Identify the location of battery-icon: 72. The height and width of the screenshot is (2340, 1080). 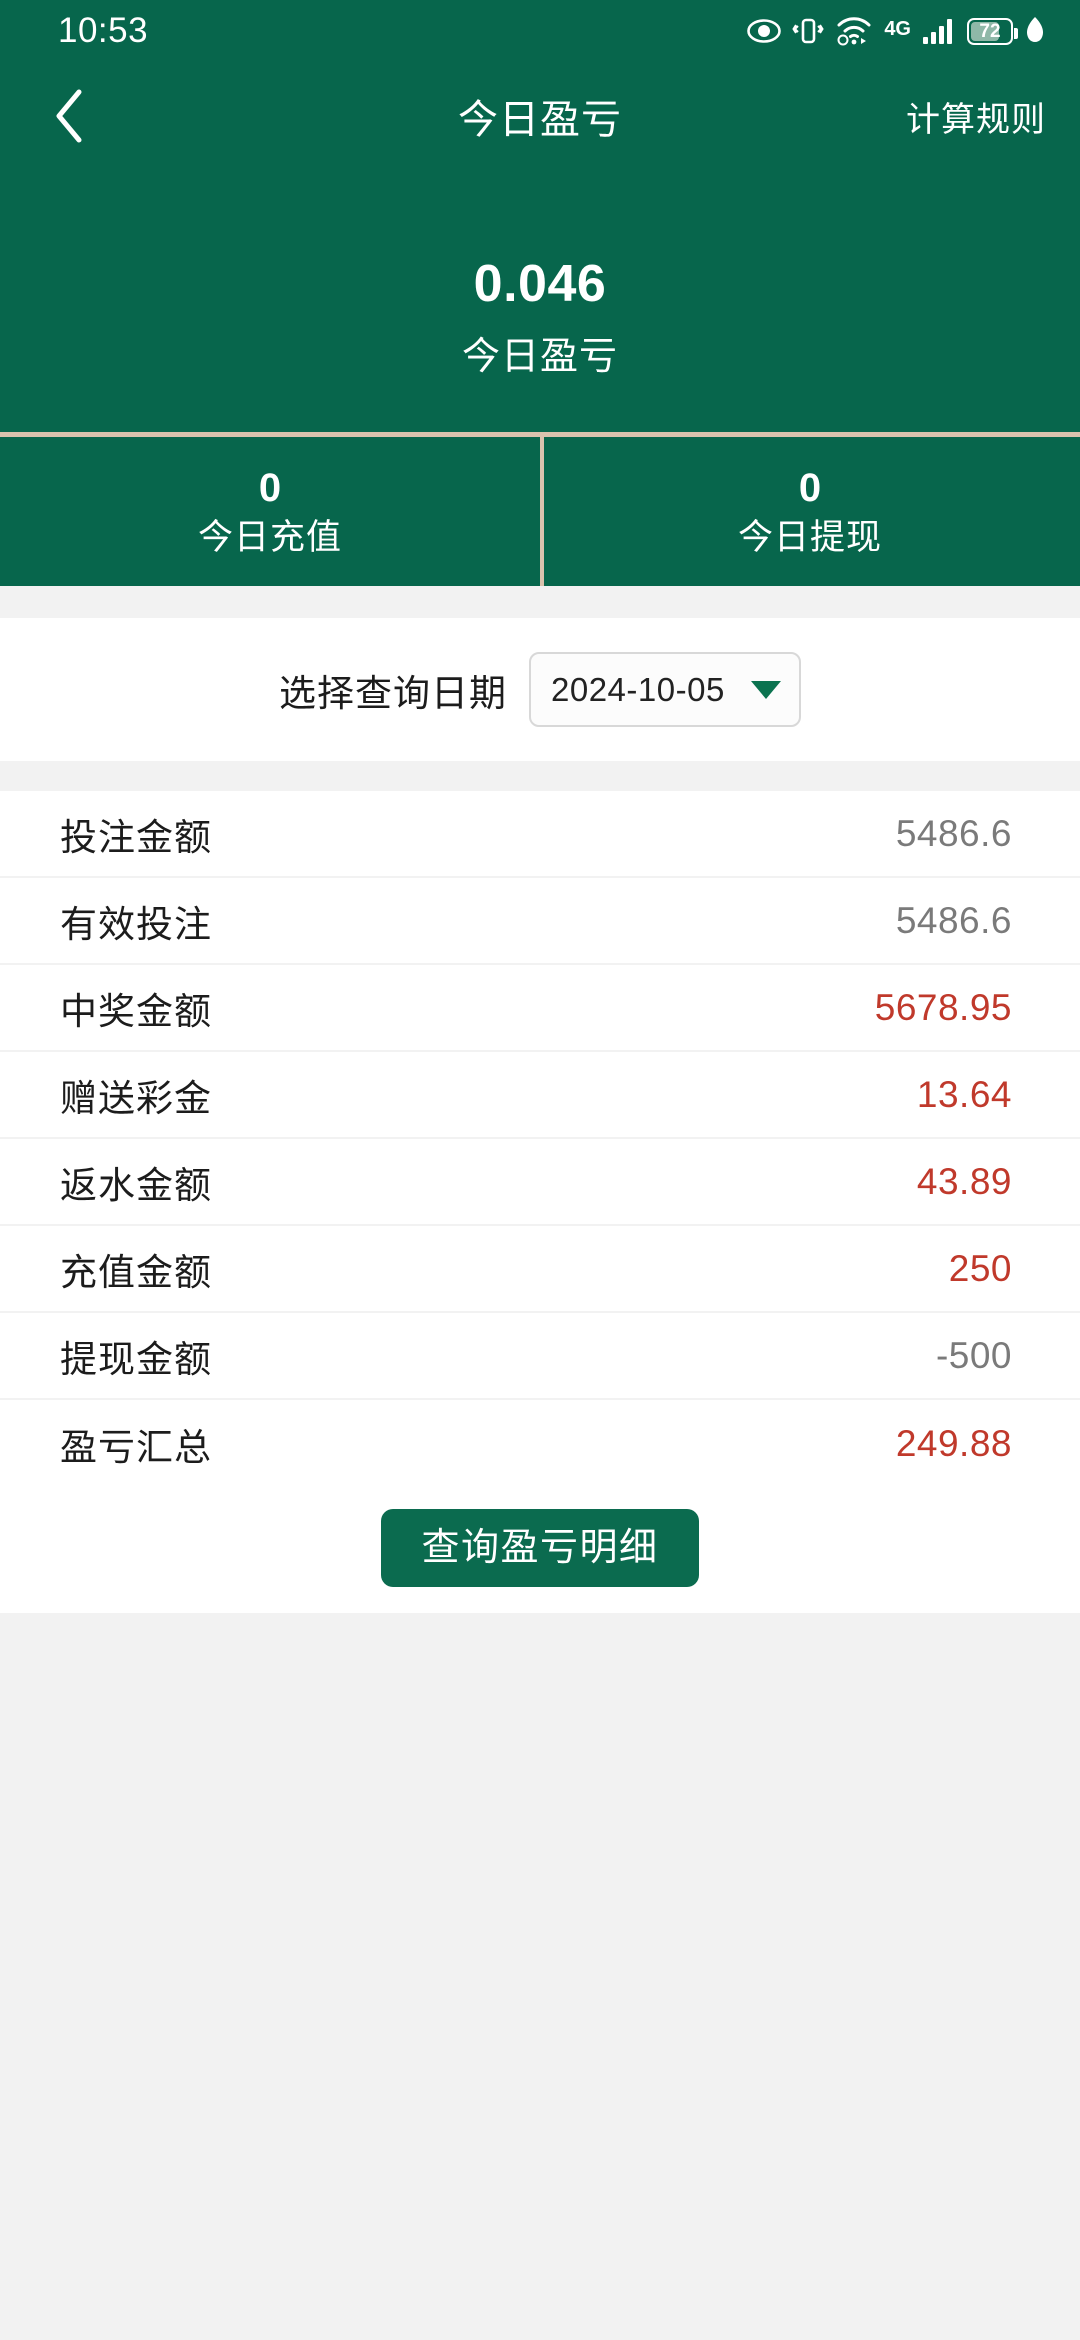
(992, 31).